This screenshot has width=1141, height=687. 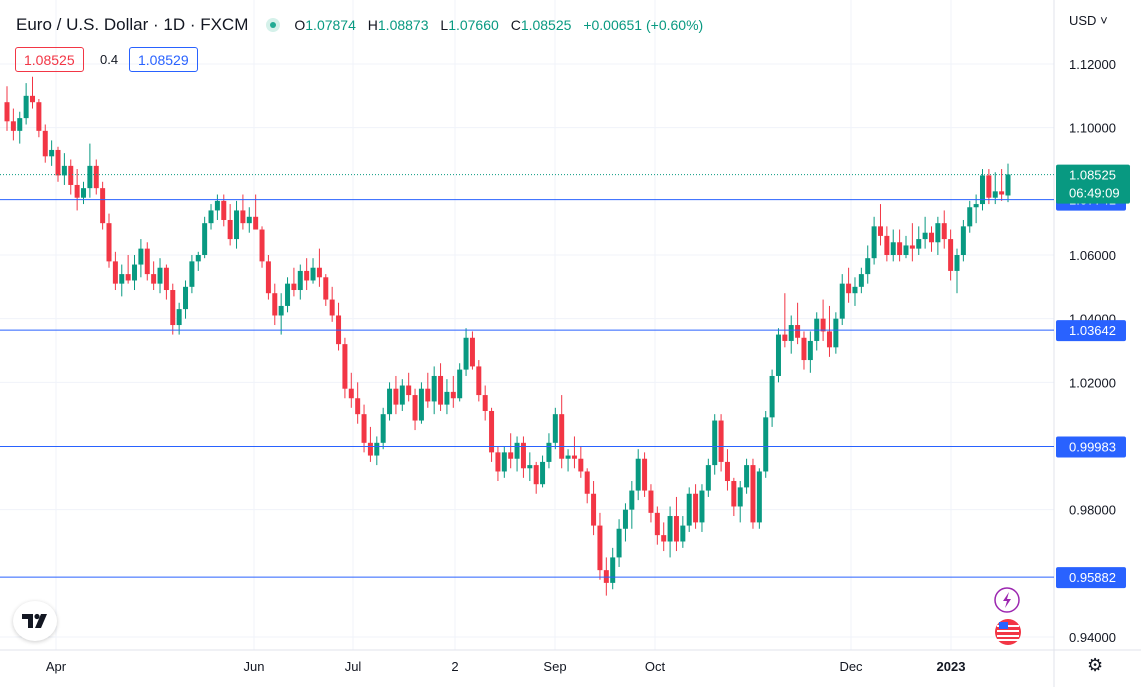 I want to click on currency-dropdown: USD ˅, so click(x=1088, y=20).